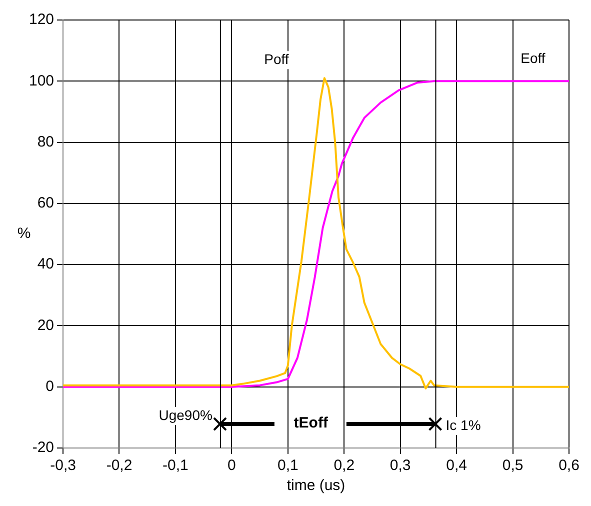 The height and width of the screenshot is (506, 591). Describe the element at coordinates (185, 414) in the screenshot. I see `annotation: Uge90%` at that location.